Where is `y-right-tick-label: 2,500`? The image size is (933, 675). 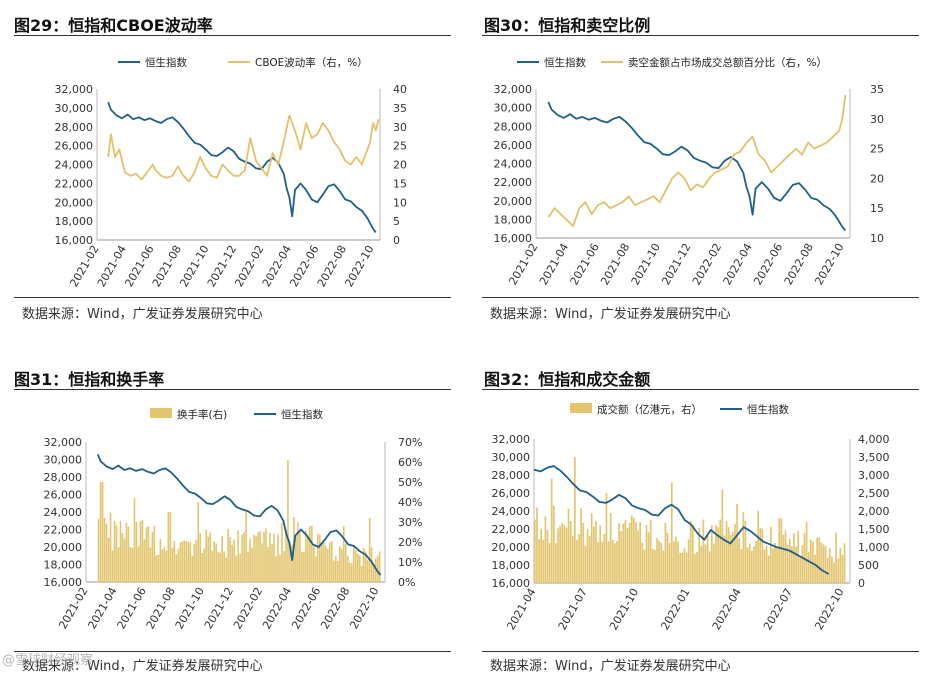 y-right-tick-label: 2,500 is located at coordinates (874, 493).